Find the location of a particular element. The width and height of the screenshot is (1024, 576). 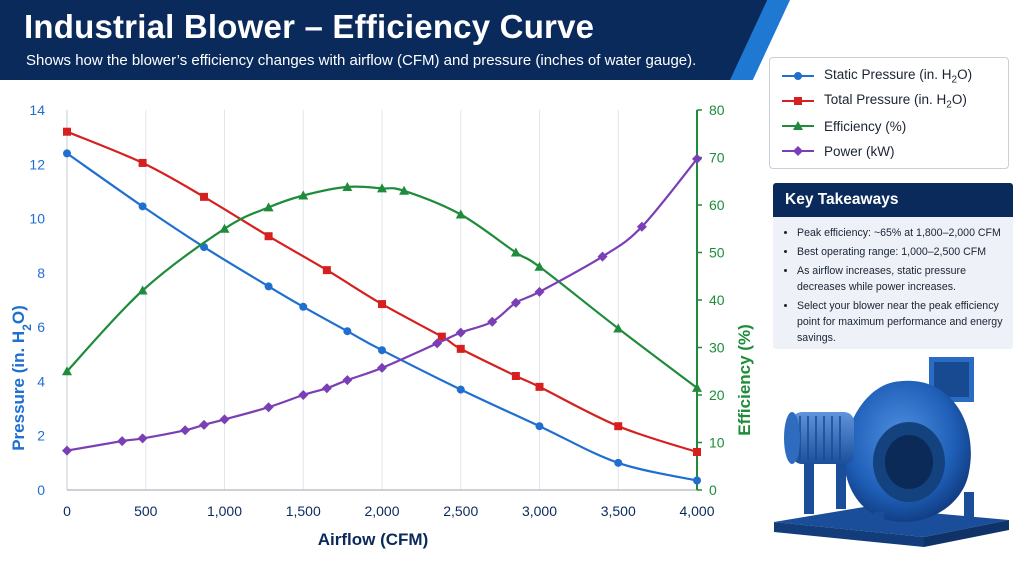

left-y-tick-label: 2 is located at coordinates (41, 436).